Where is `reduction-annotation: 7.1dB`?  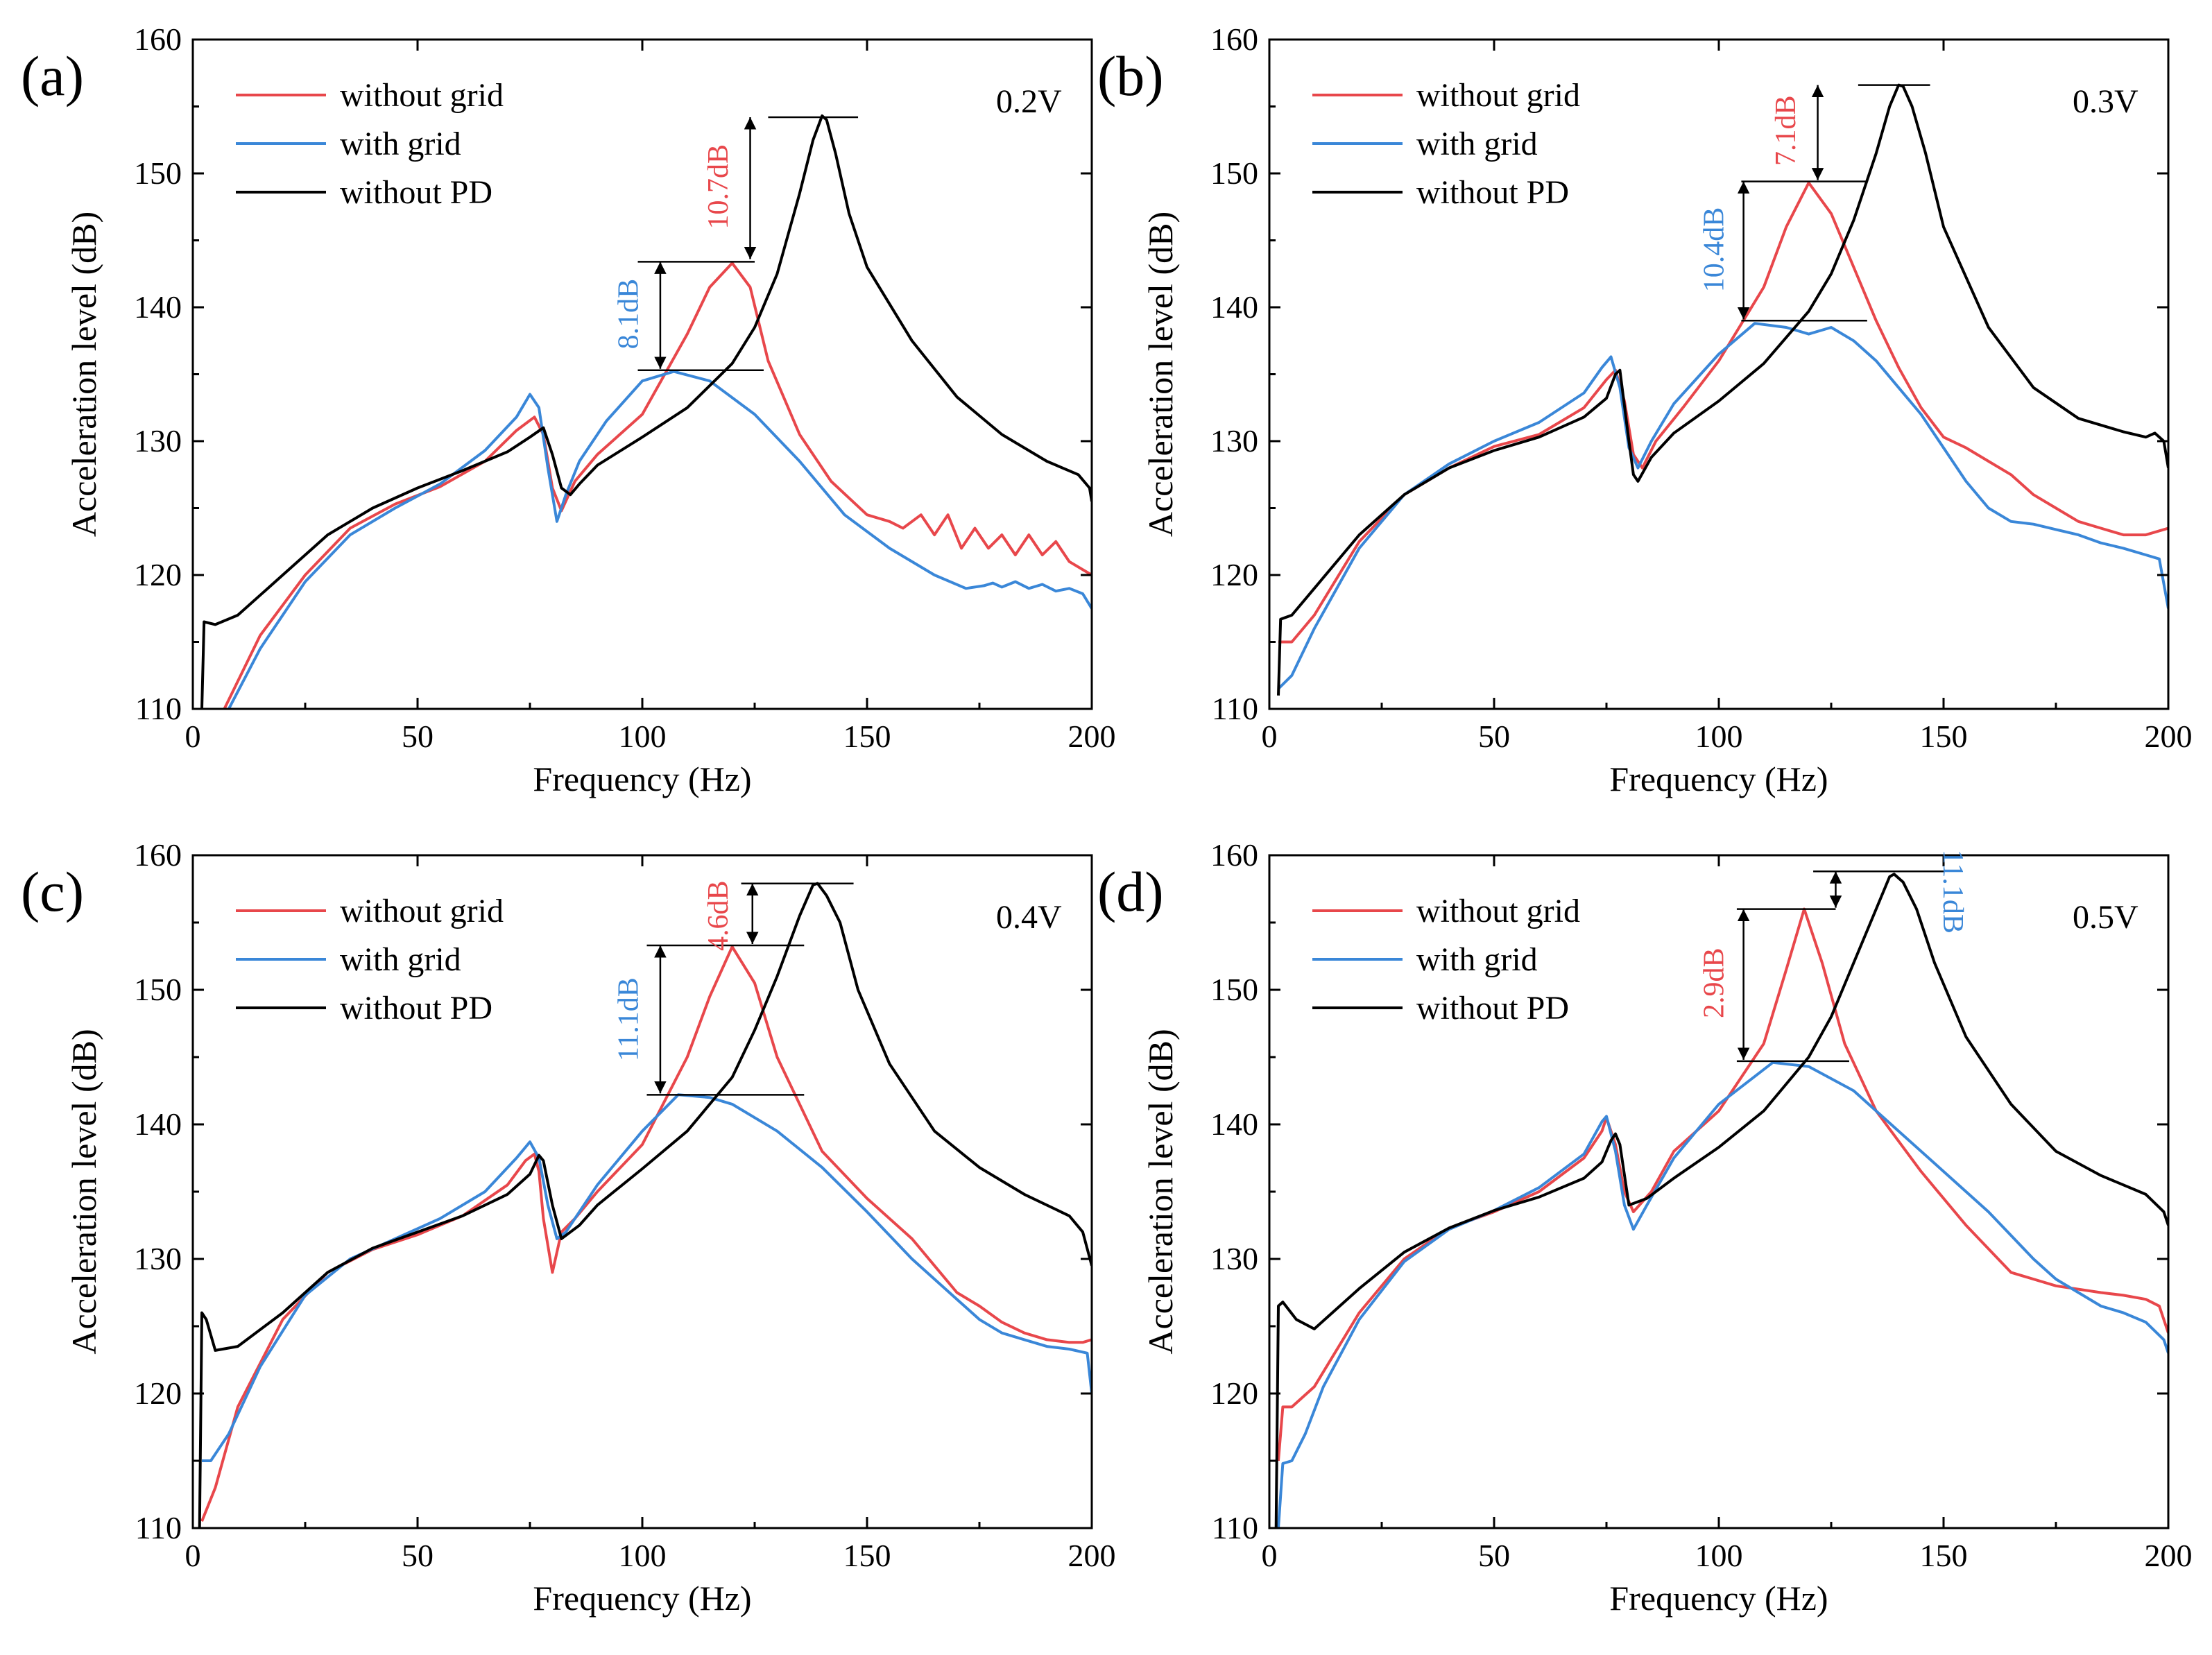
reduction-annotation: 7.1dB is located at coordinates (1786, 130).